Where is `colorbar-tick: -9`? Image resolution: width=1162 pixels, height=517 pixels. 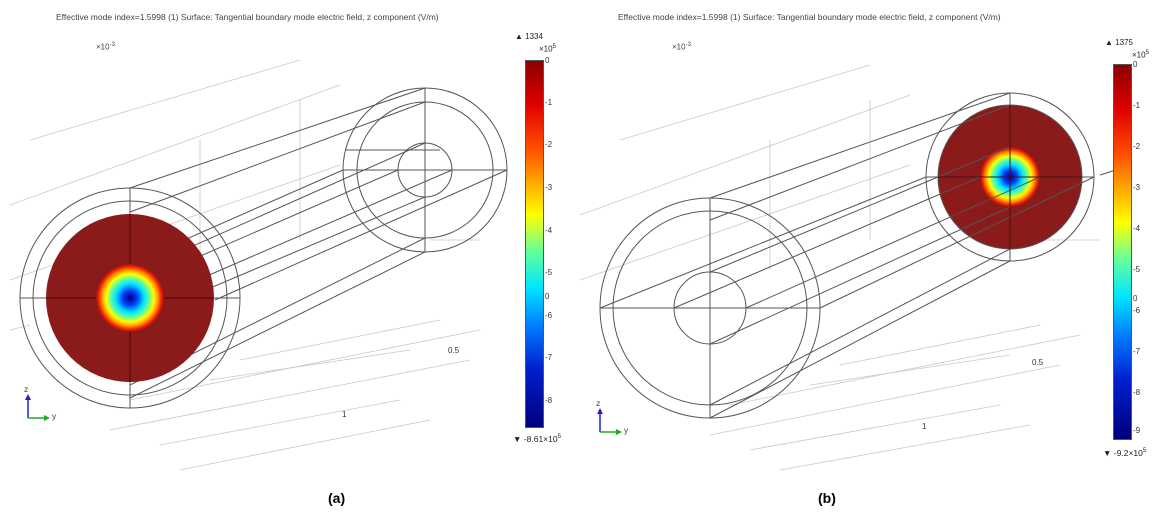 colorbar-tick: -9 is located at coordinates (1137, 430).